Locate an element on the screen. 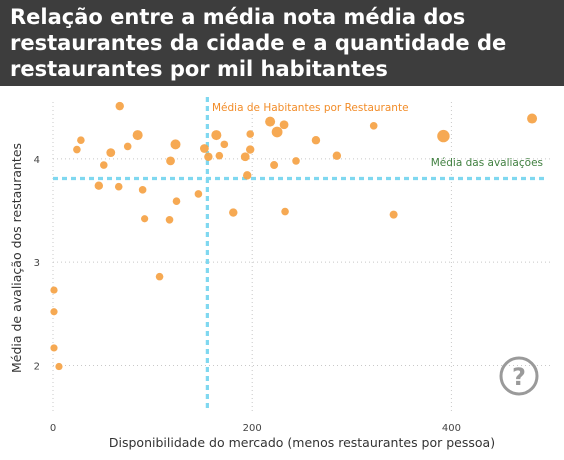  x-tick-label: 0 is located at coordinates (53, 428).